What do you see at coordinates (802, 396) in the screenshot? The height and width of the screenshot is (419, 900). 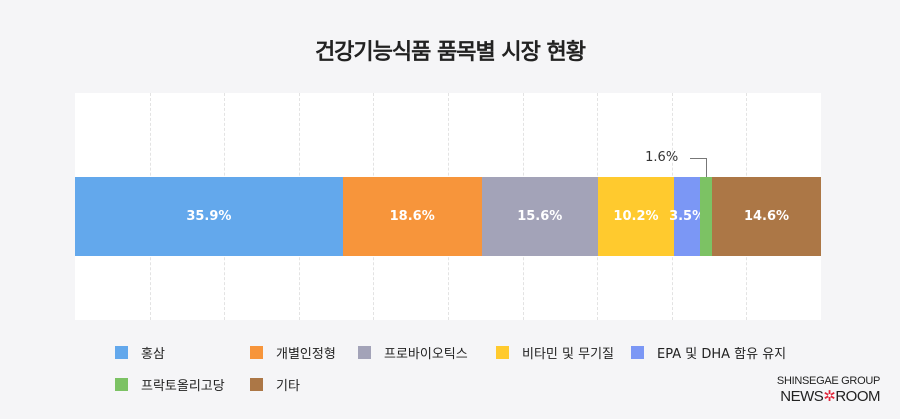 I see `brand-news: NEWS` at bounding box center [802, 396].